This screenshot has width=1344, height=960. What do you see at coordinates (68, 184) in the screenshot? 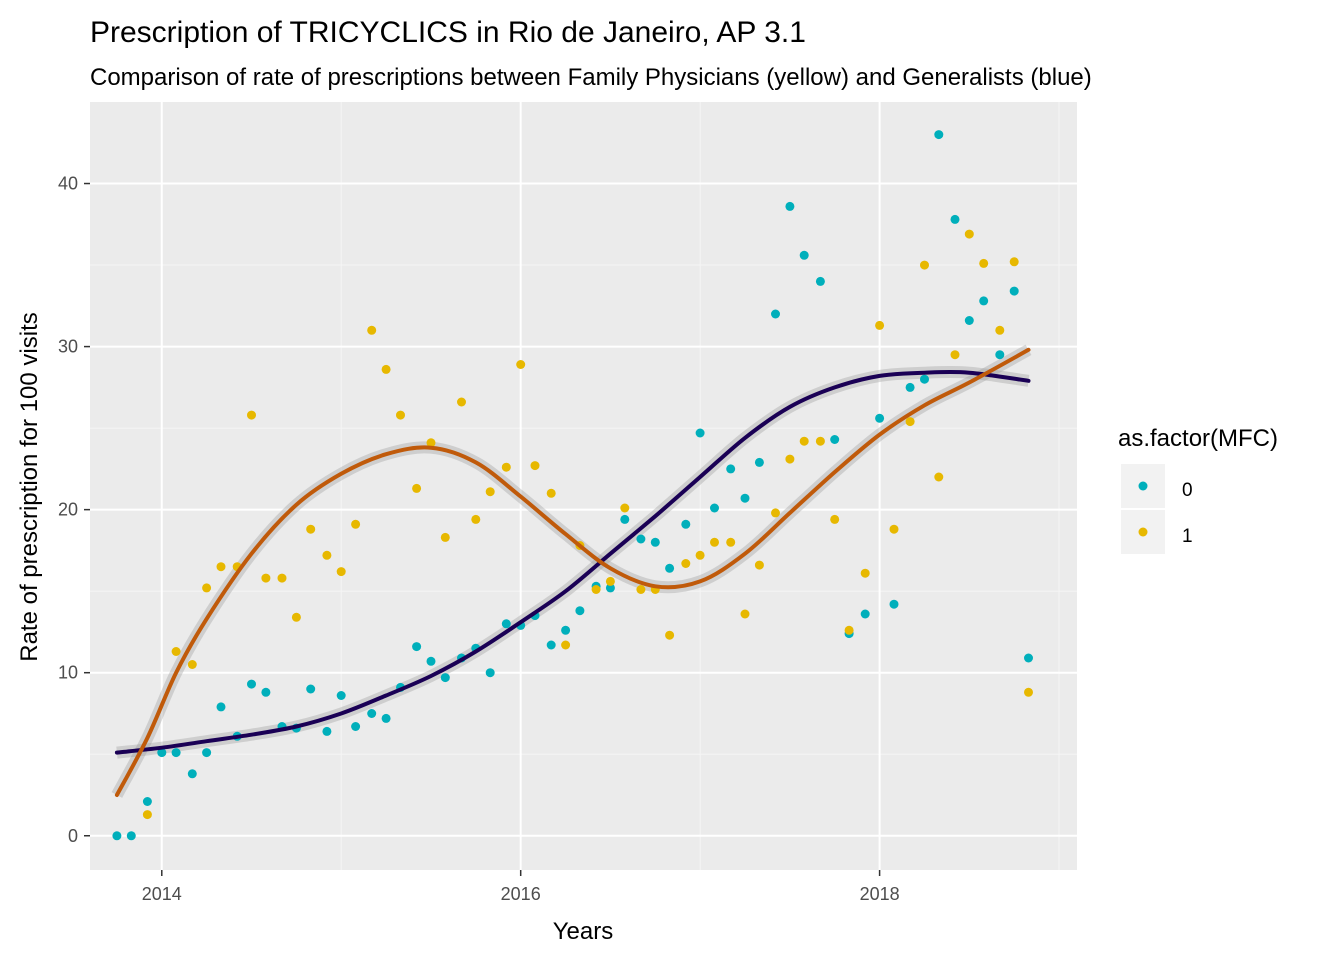
I see `y-tick-label: 40` at bounding box center [68, 184].